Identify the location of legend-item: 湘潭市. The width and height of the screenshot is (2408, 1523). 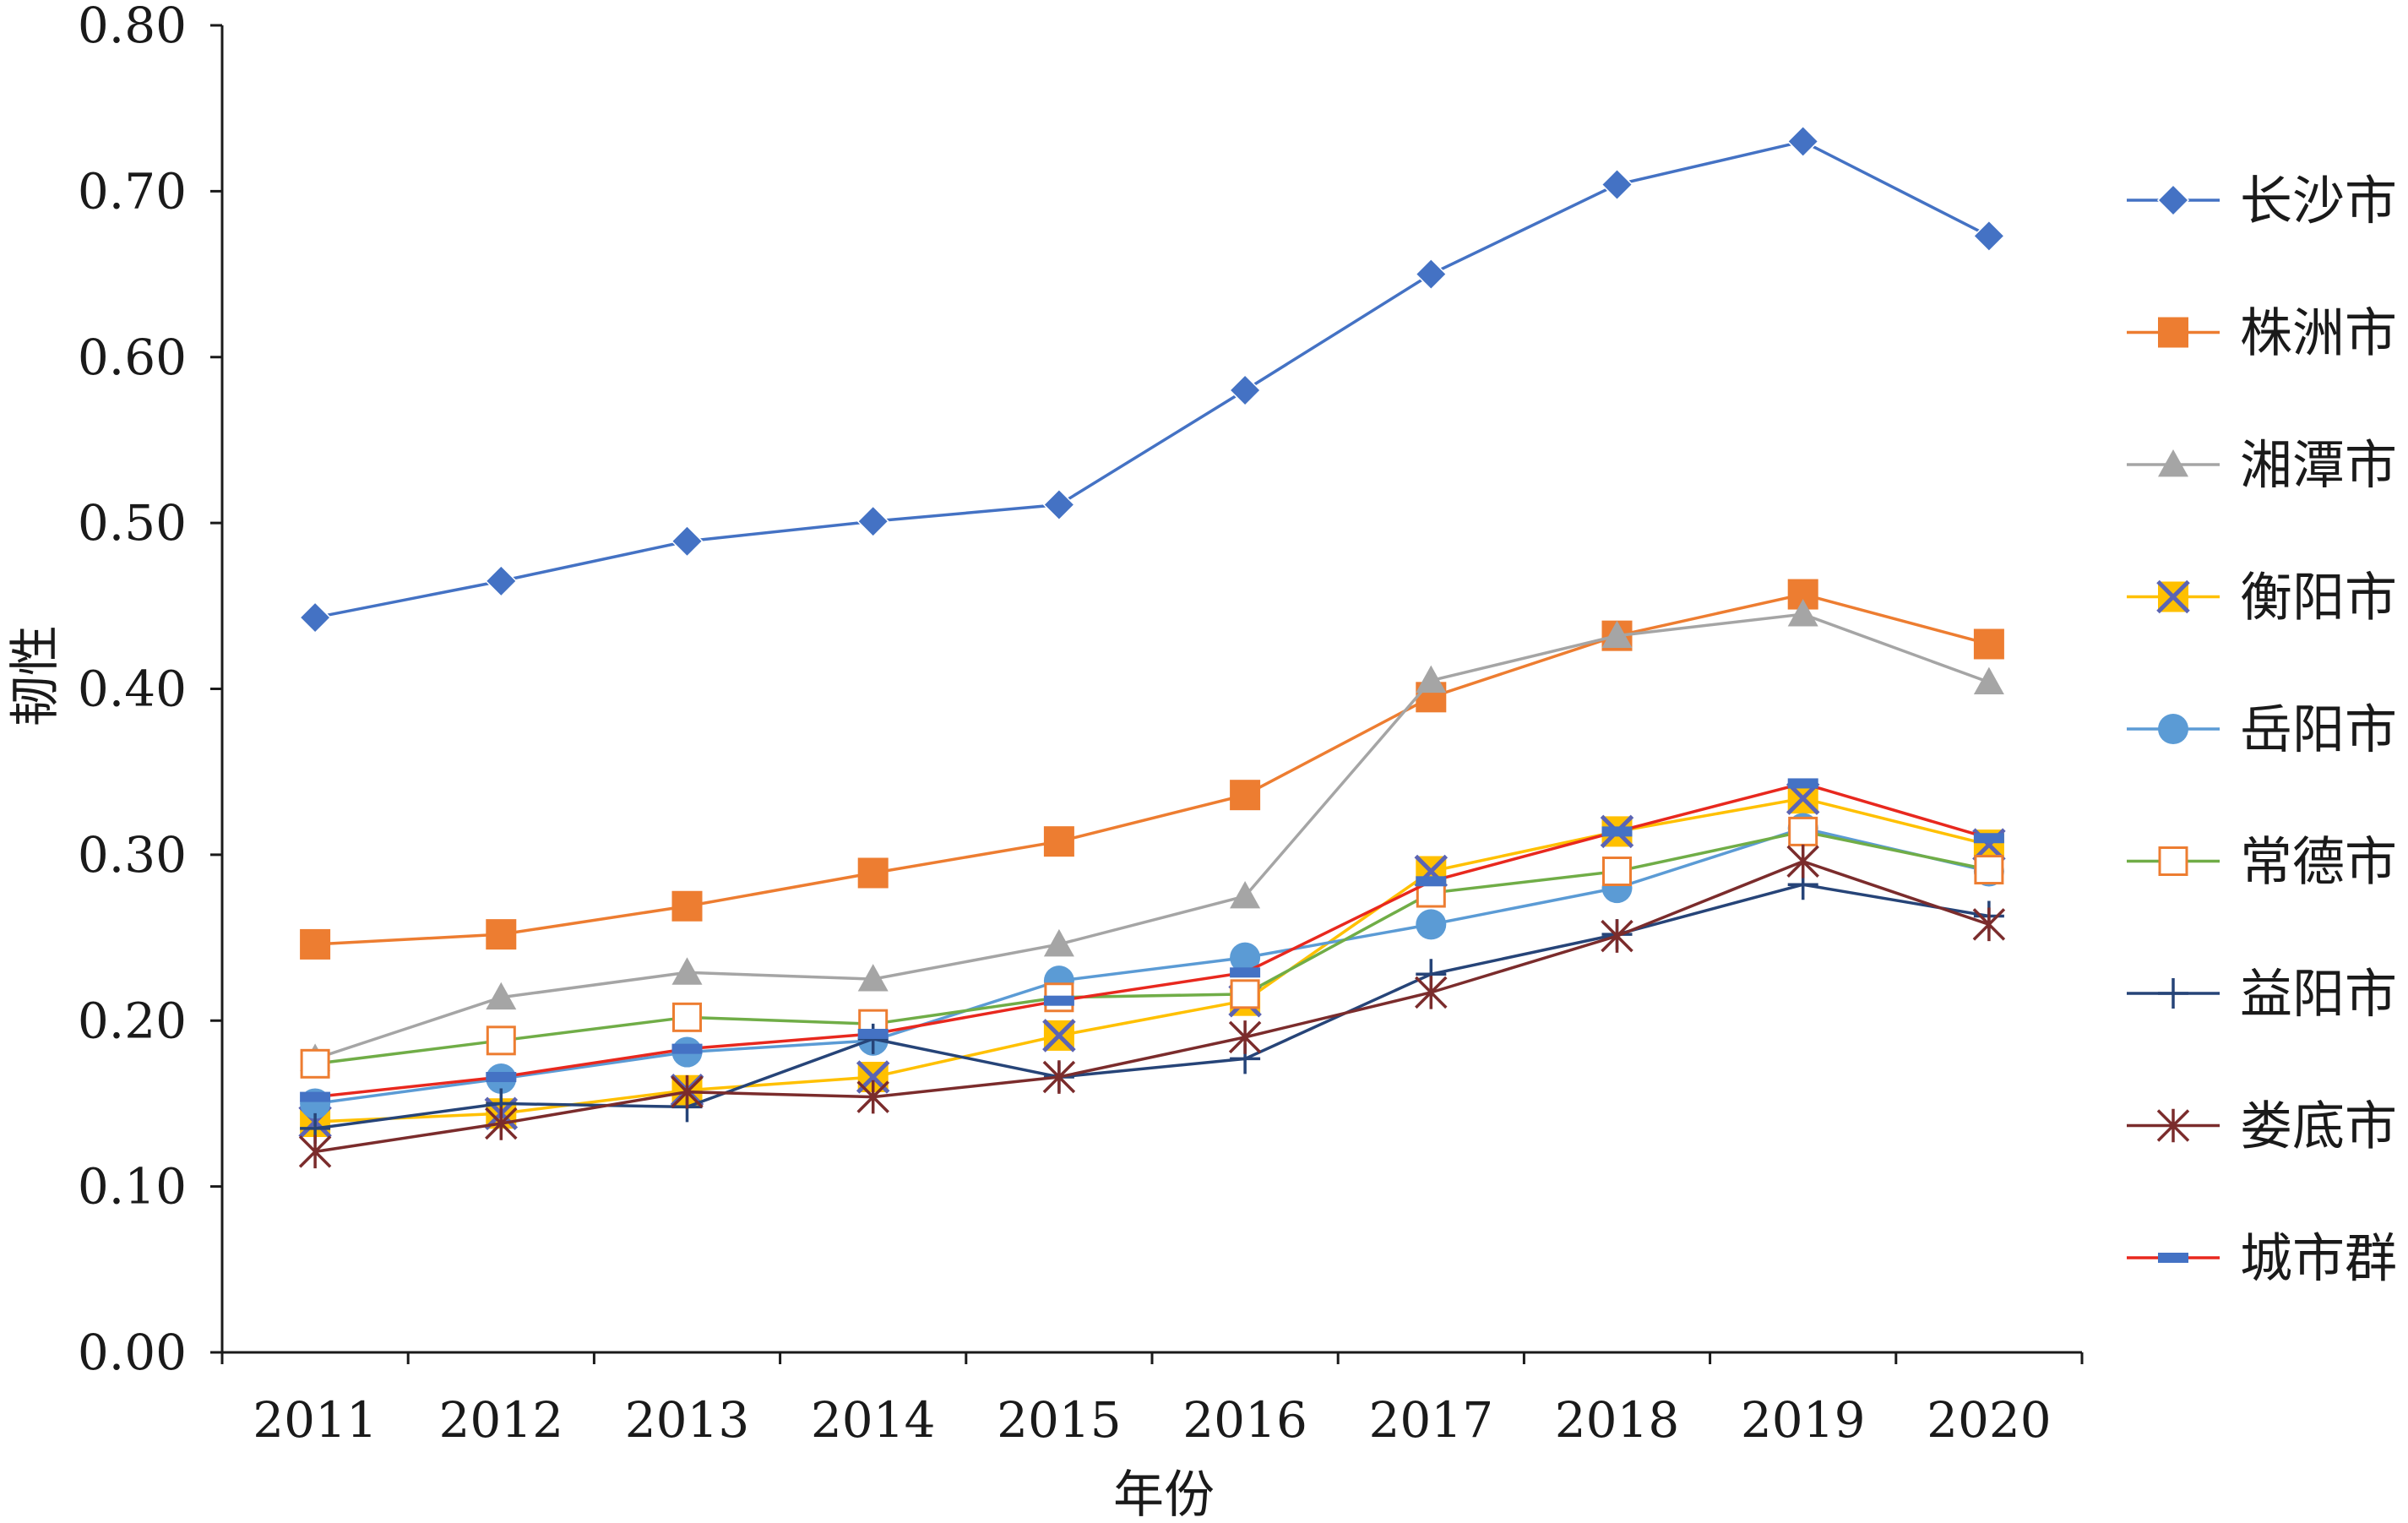
(2262, 465).